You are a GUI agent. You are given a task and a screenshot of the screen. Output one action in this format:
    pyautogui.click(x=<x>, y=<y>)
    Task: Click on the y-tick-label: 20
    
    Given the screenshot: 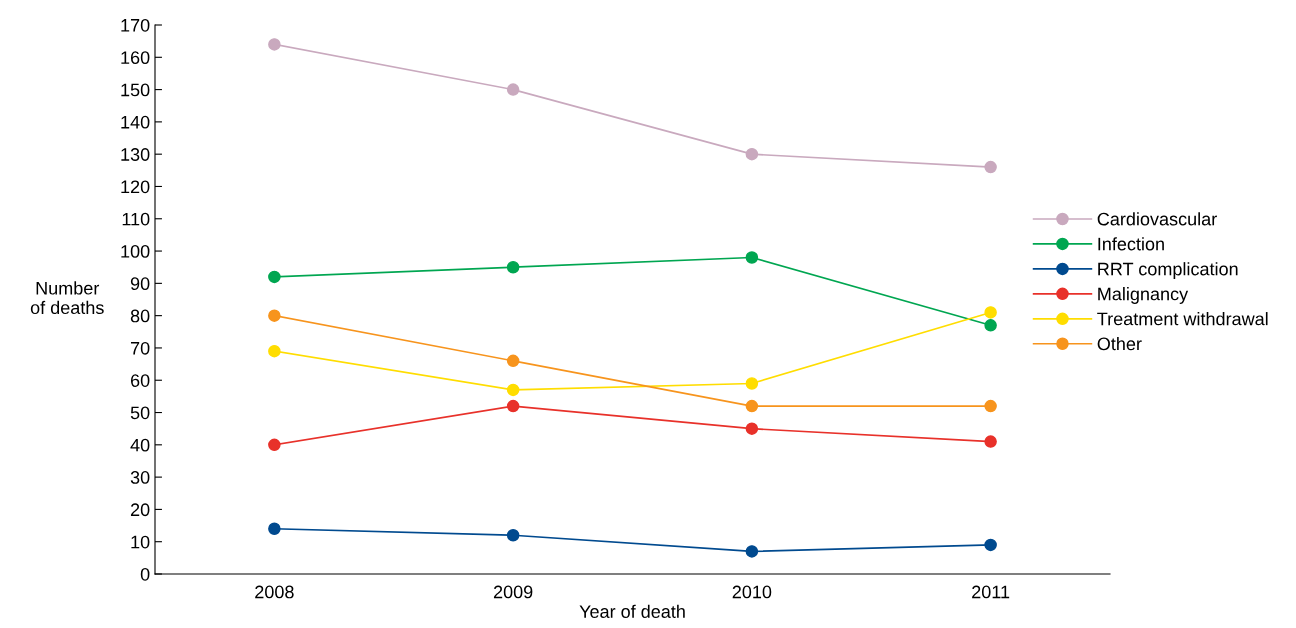 What is the action you would take?
    pyautogui.click(x=140, y=510)
    